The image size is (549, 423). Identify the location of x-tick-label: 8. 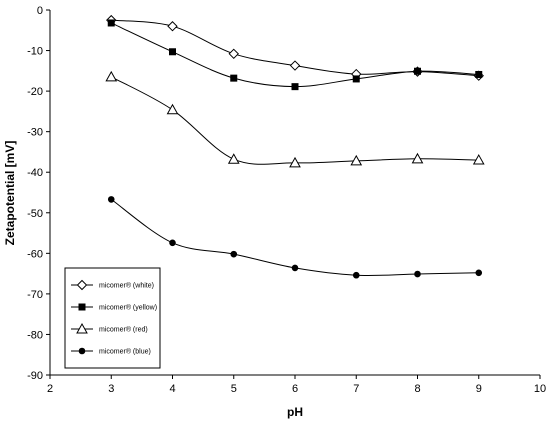
(417, 389).